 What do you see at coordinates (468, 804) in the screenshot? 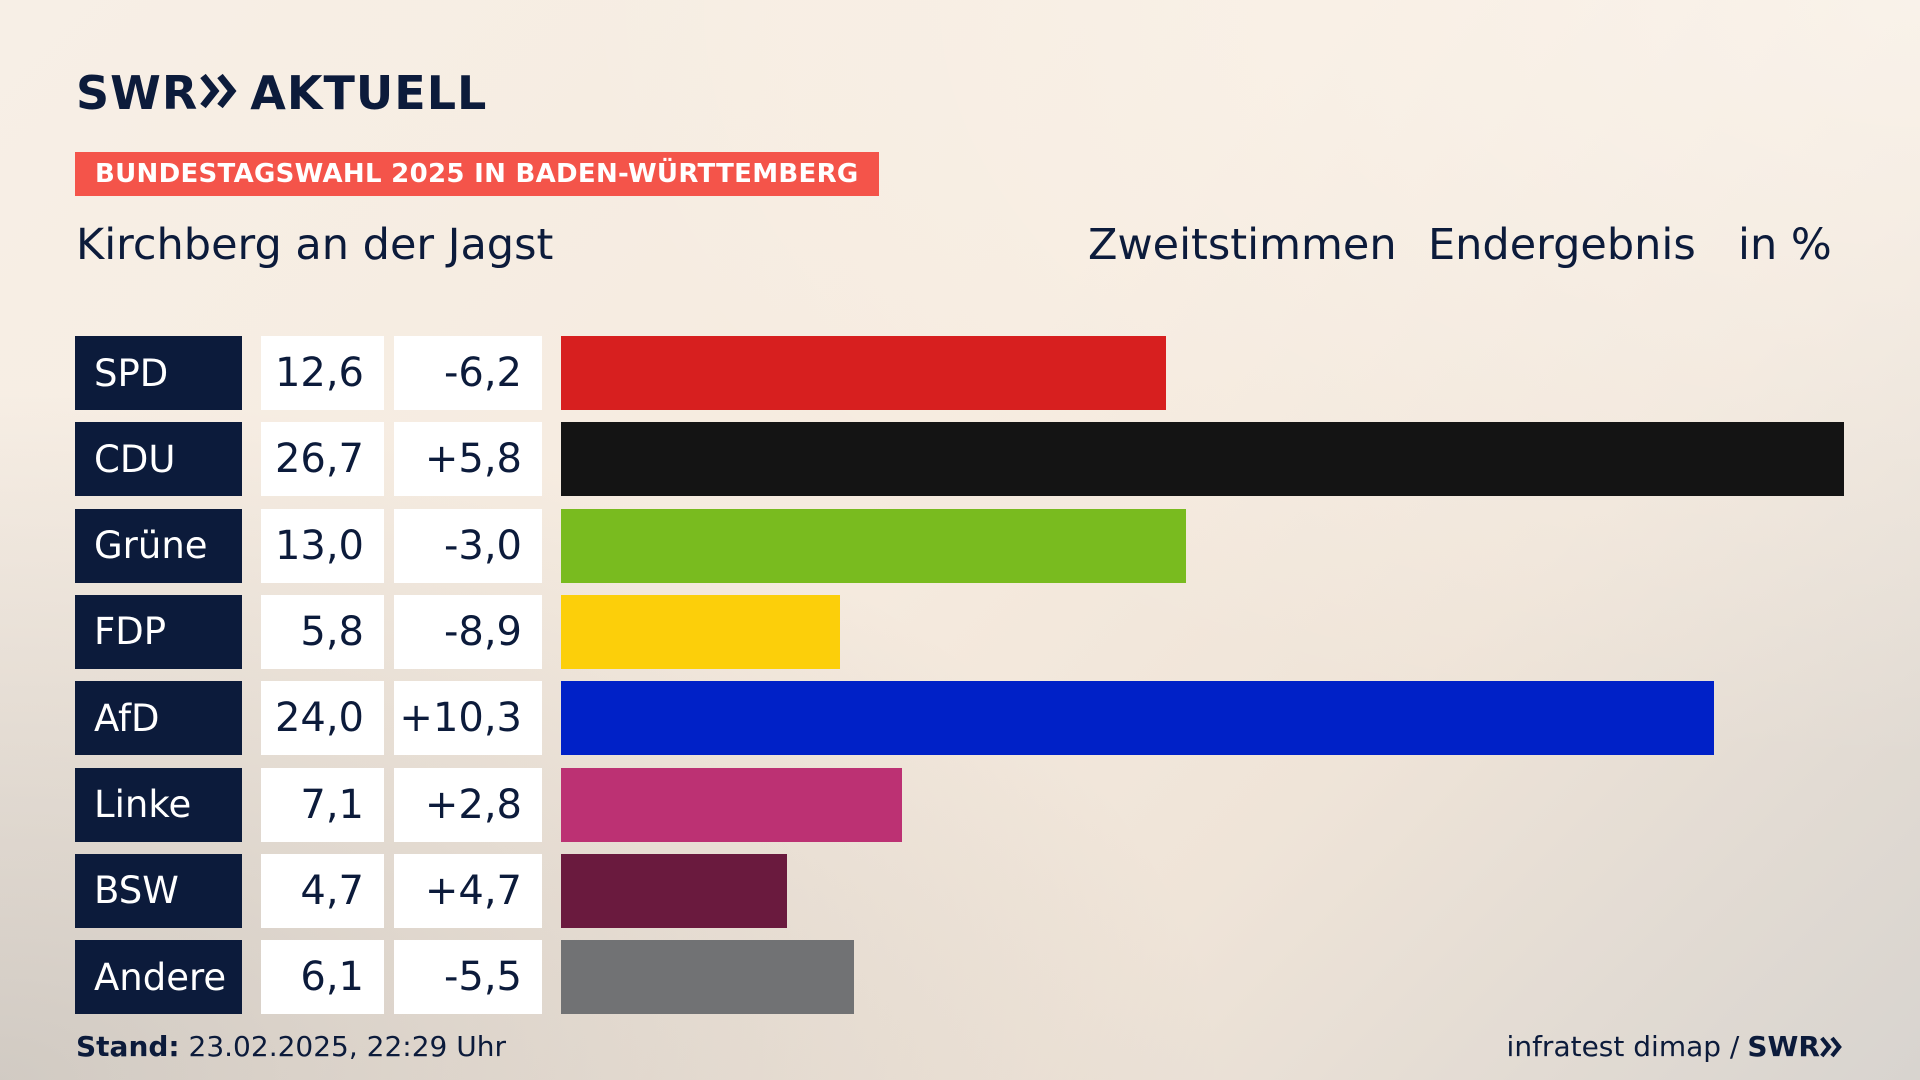
I see `change-label: +2,8` at bounding box center [468, 804].